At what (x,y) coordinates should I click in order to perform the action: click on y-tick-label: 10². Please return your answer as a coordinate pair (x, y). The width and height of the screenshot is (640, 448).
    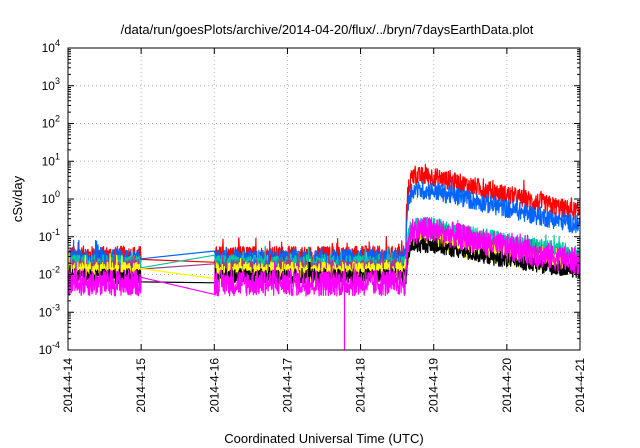
    Looking at the image, I should click on (51, 122).